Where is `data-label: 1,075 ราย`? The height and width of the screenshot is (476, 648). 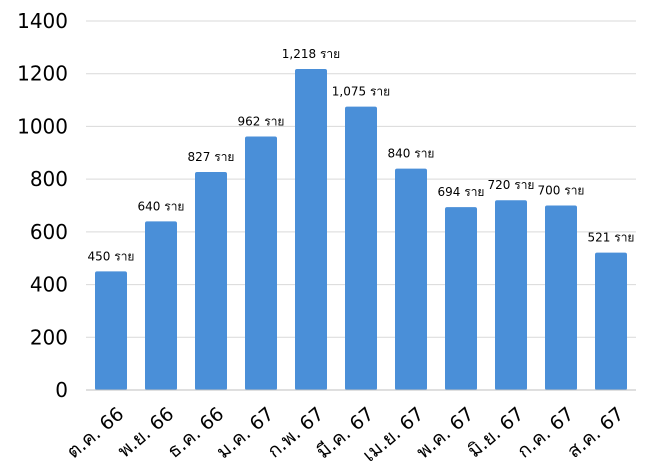 data-label: 1,075 ราย is located at coordinates (361, 92).